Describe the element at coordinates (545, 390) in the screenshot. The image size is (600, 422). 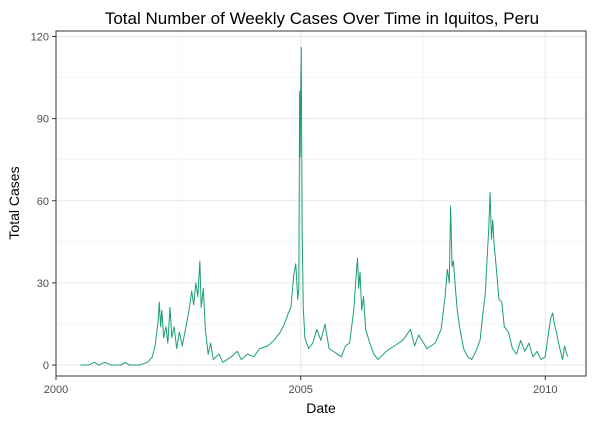
I see `x-tick-label: 2010` at that location.